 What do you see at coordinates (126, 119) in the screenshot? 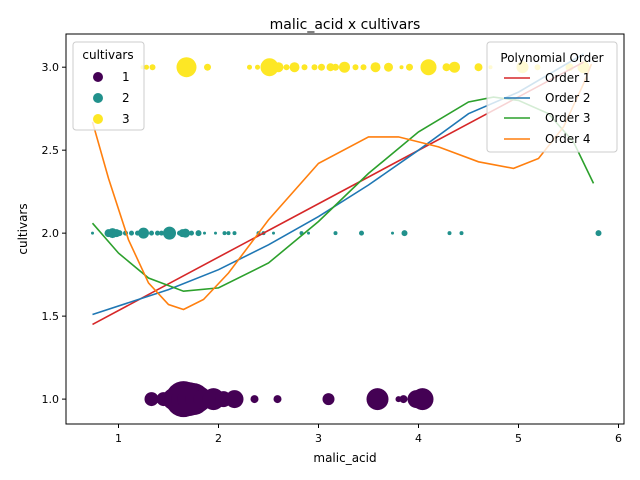
I see `legend-label-3: 3` at bounding box center [126, 119].